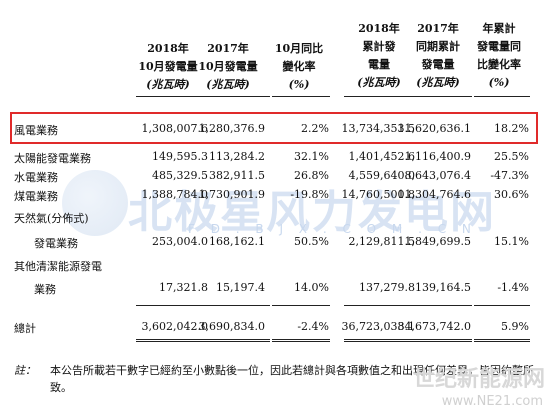 Image resolution: width=551 pixels, height=411 pixels. Describe the element at coordinates (231, 128) in the screenshot. I see `cell: 1,280,376.9` at that location.